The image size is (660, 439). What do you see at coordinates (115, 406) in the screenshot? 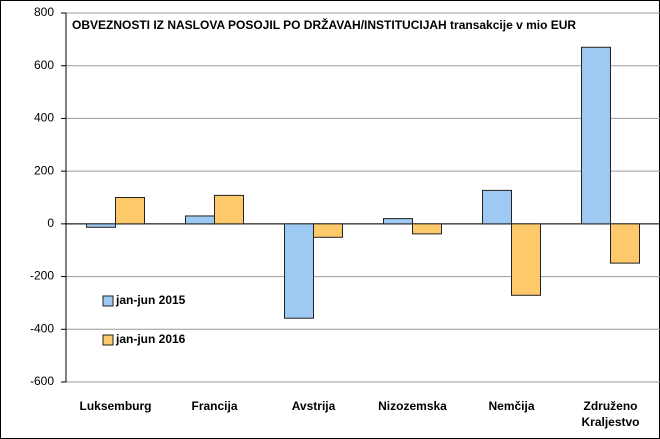
I see `x-tick-label: Luksemburg` at bounding box center [115, 406].